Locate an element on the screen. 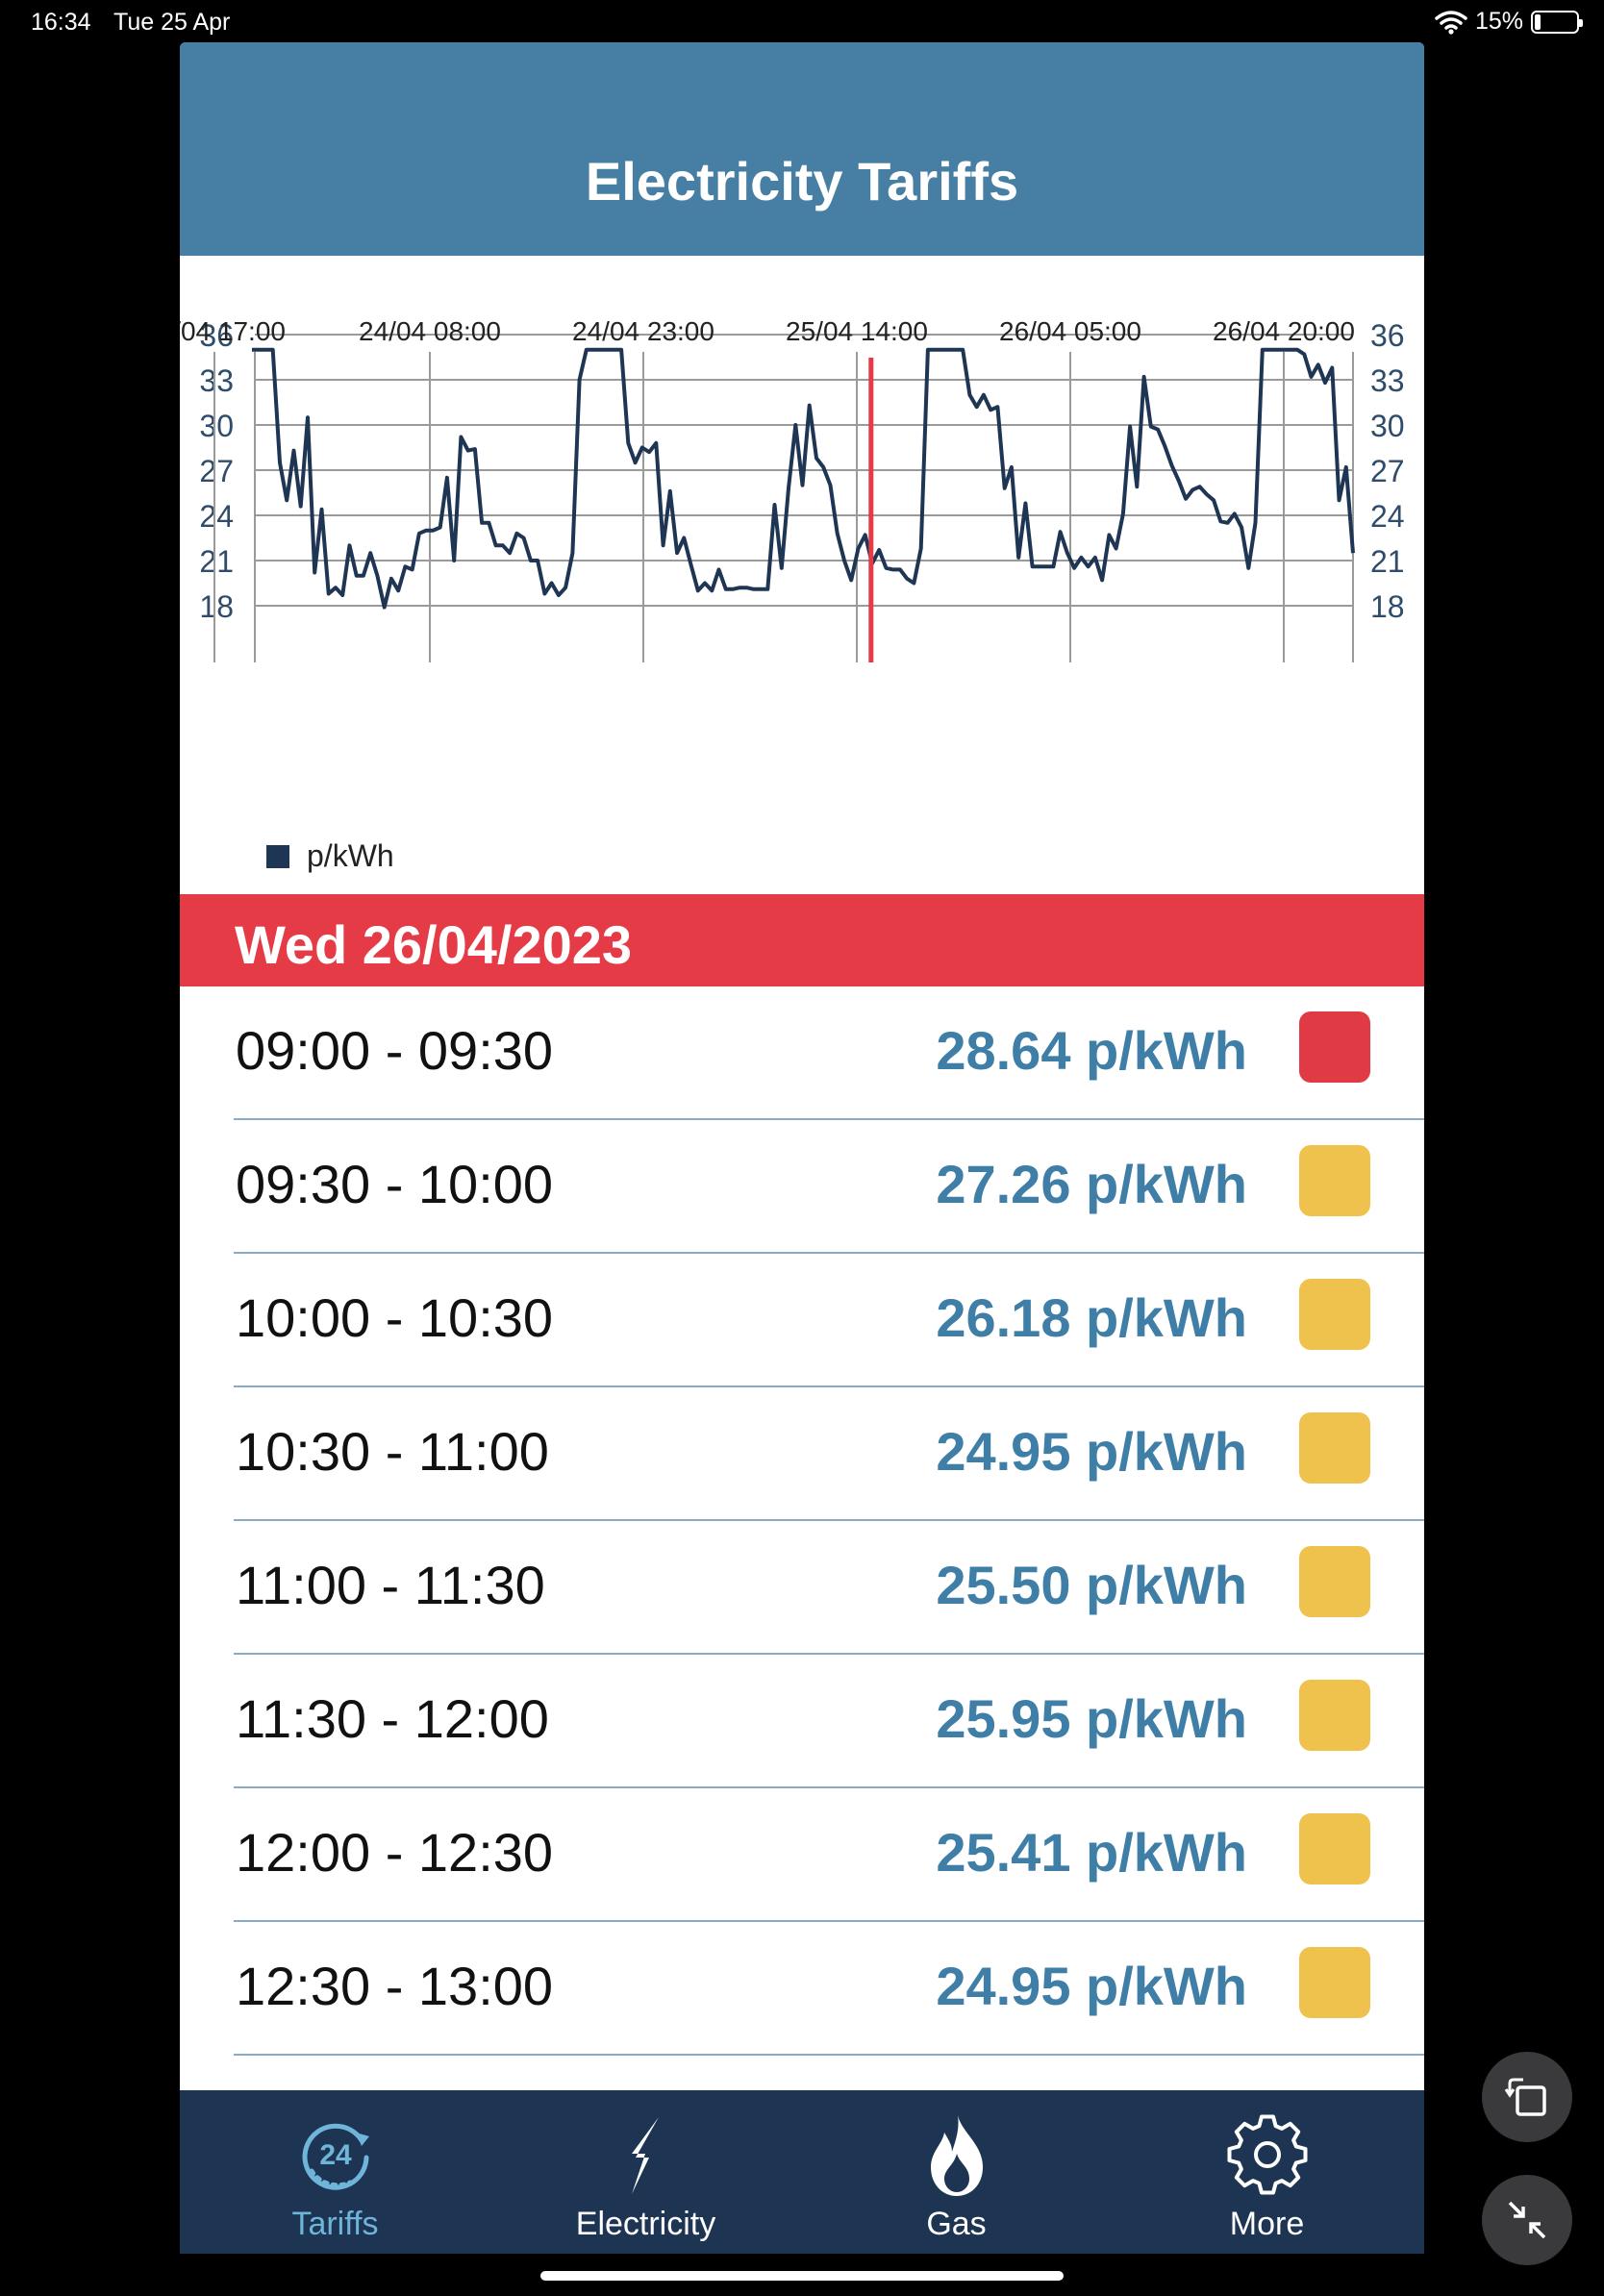 This screenshot has height=2296, width=1604. status-time: 16:34 is located at coordinates (61, 22).